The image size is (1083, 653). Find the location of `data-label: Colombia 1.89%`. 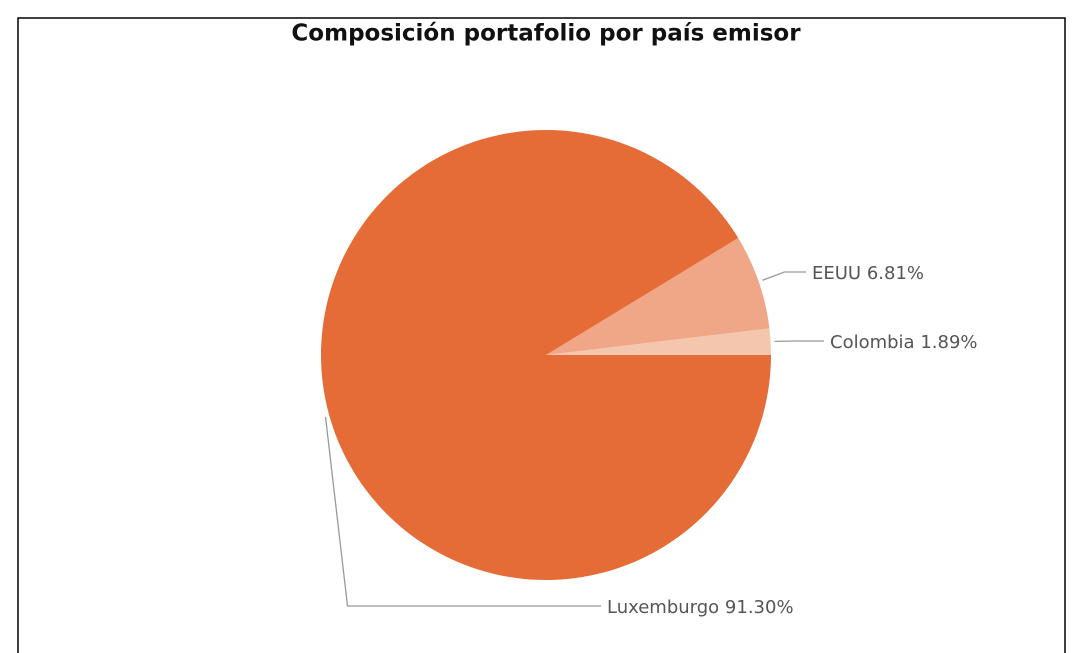

data-label: Colombia 1.89% is located at coordinates (904, 342).